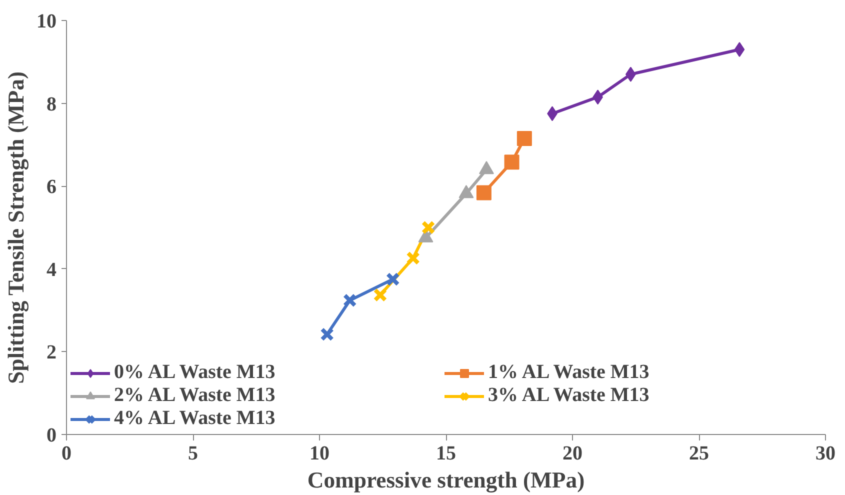  I want to click on legend-label: 4% AL Waste M13, so click(195, 418).